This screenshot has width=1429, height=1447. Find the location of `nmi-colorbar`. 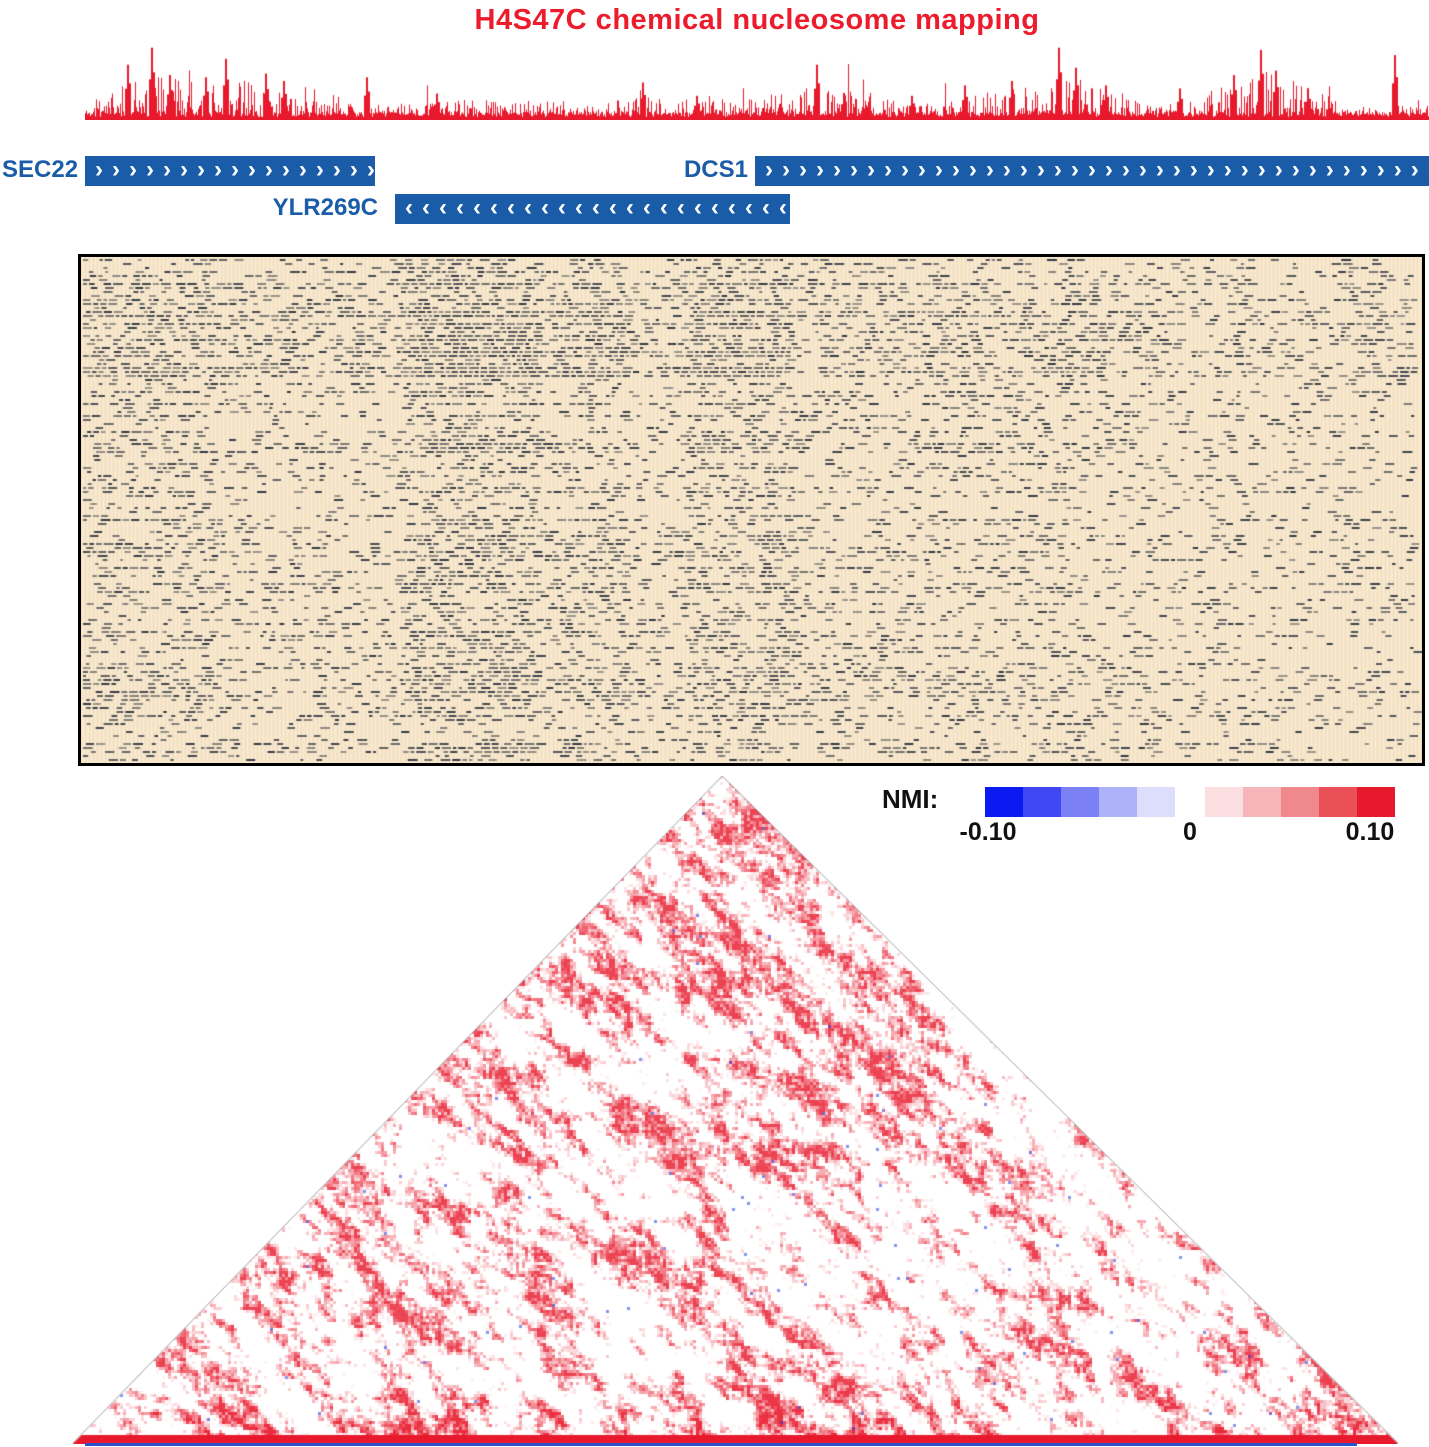

nmi-colorbar is located at coordinates (1190, 802).